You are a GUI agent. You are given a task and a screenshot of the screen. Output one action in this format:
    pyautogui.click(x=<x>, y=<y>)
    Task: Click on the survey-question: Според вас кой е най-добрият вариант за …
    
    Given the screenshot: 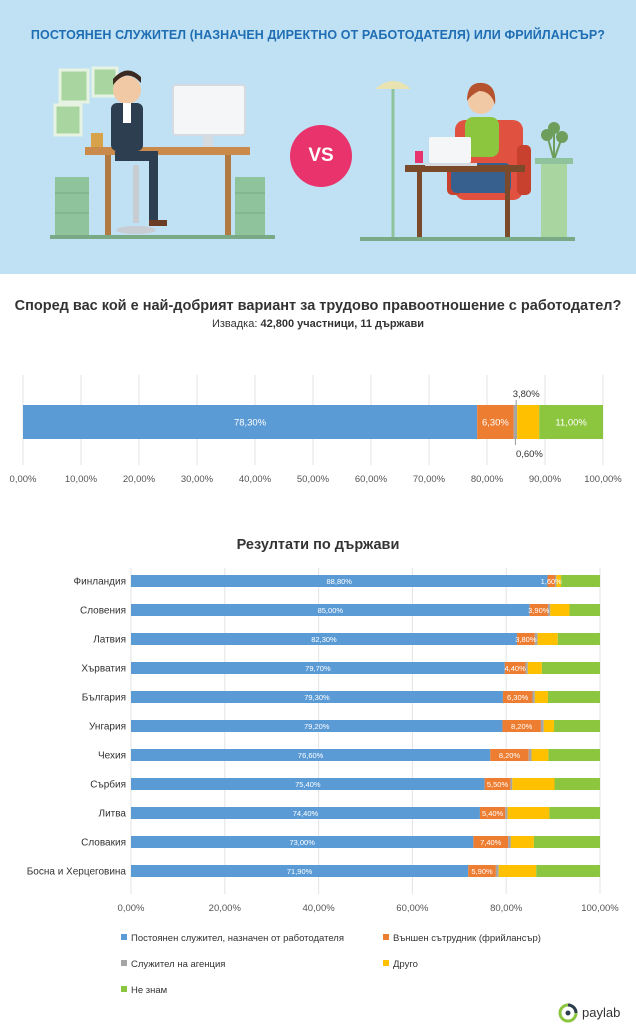 What is the action you would take?
    pyautogui.click(x=318, y=306)
    